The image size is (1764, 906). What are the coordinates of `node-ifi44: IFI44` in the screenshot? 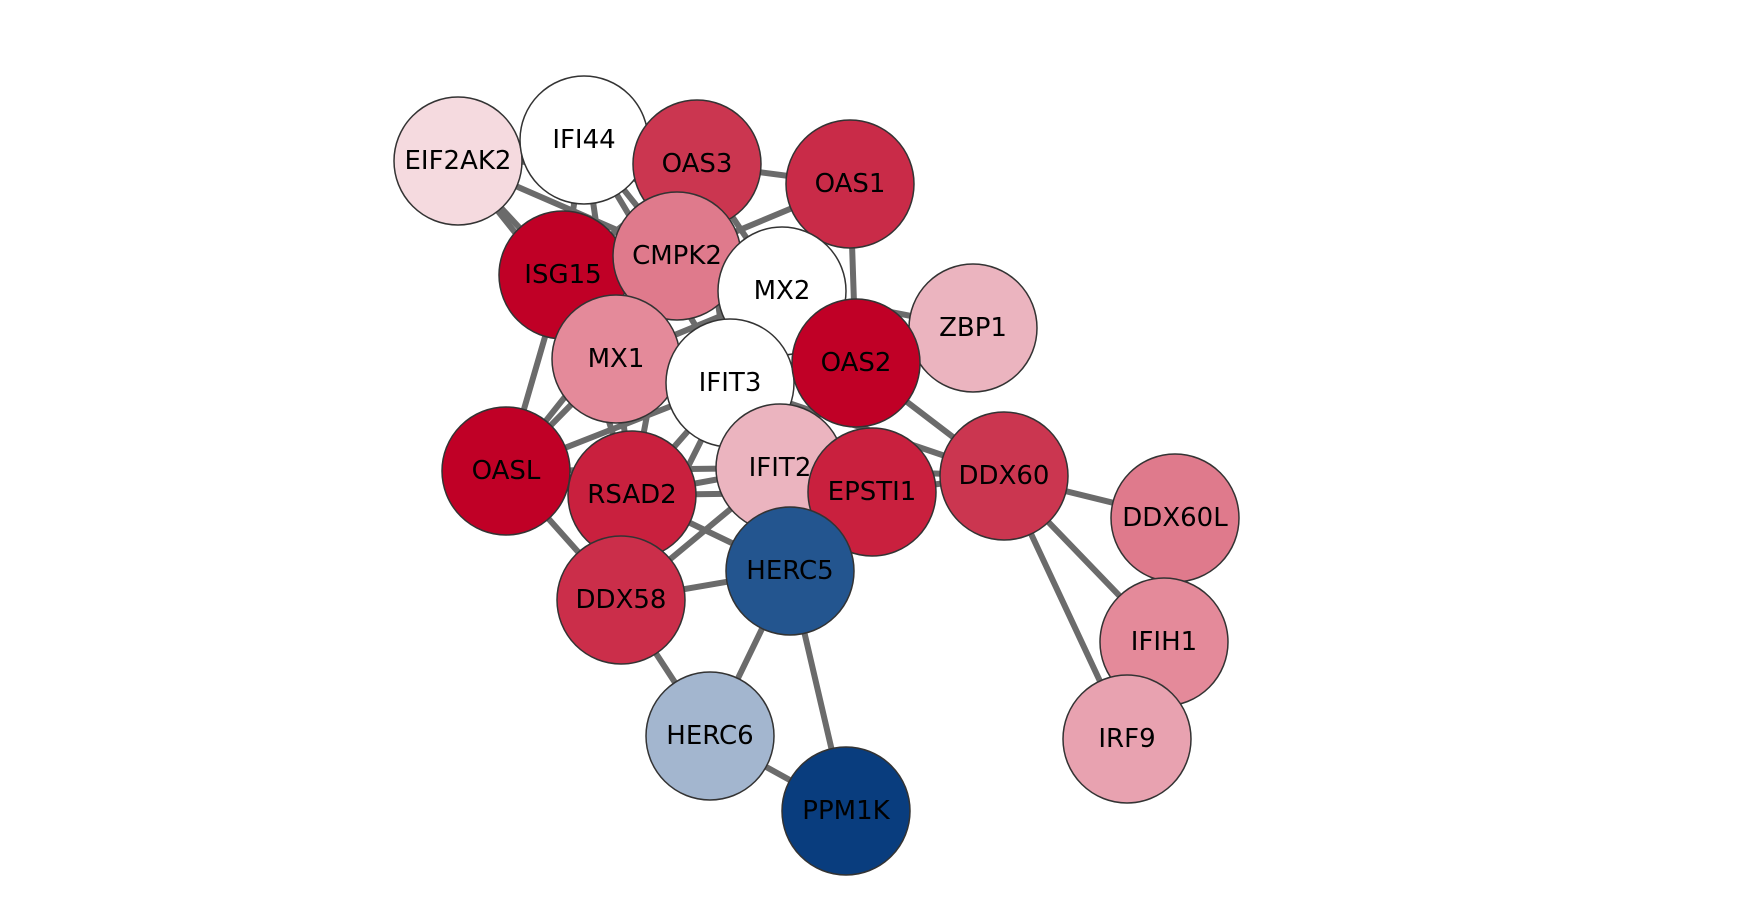 It's located at (584, 140).